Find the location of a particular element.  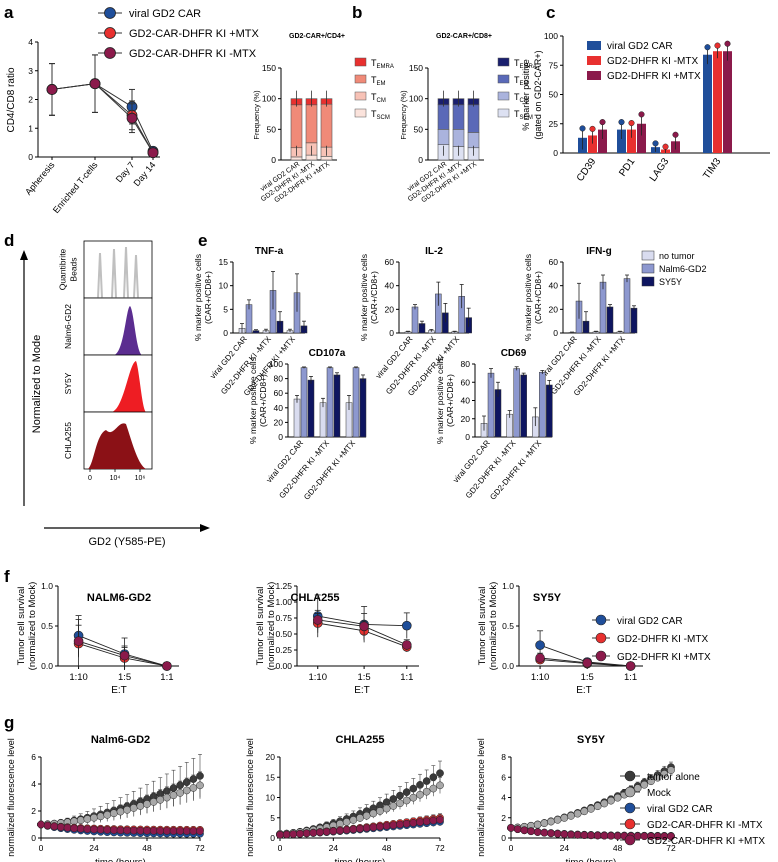

g-y-tick-label: 6 is located at coordinates (33, 757).